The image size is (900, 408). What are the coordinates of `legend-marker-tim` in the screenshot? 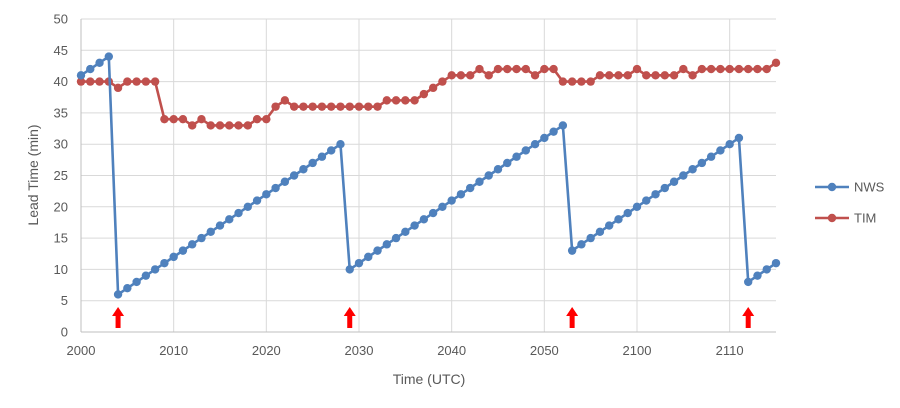 It's located at (832, 218).